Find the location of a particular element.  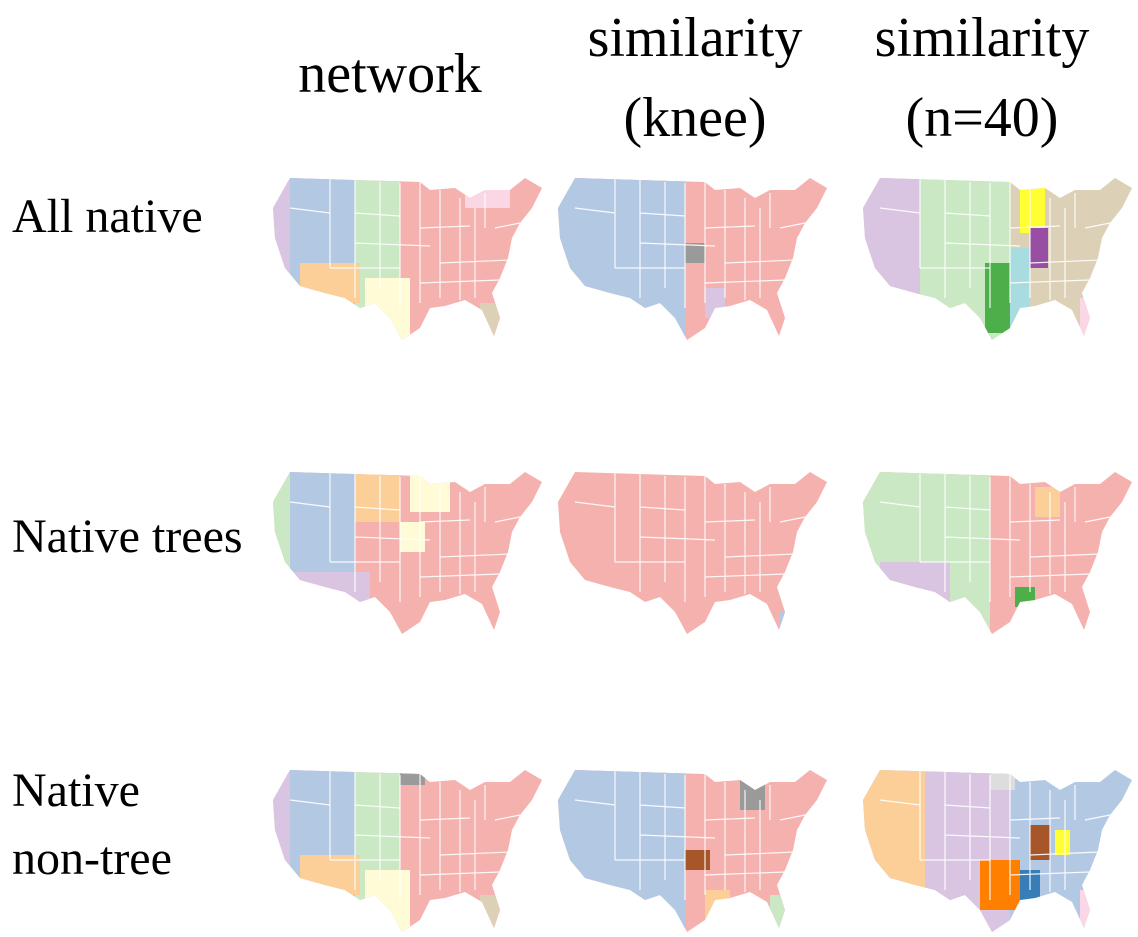

row-label: All native is located at coordinates (107, 216).